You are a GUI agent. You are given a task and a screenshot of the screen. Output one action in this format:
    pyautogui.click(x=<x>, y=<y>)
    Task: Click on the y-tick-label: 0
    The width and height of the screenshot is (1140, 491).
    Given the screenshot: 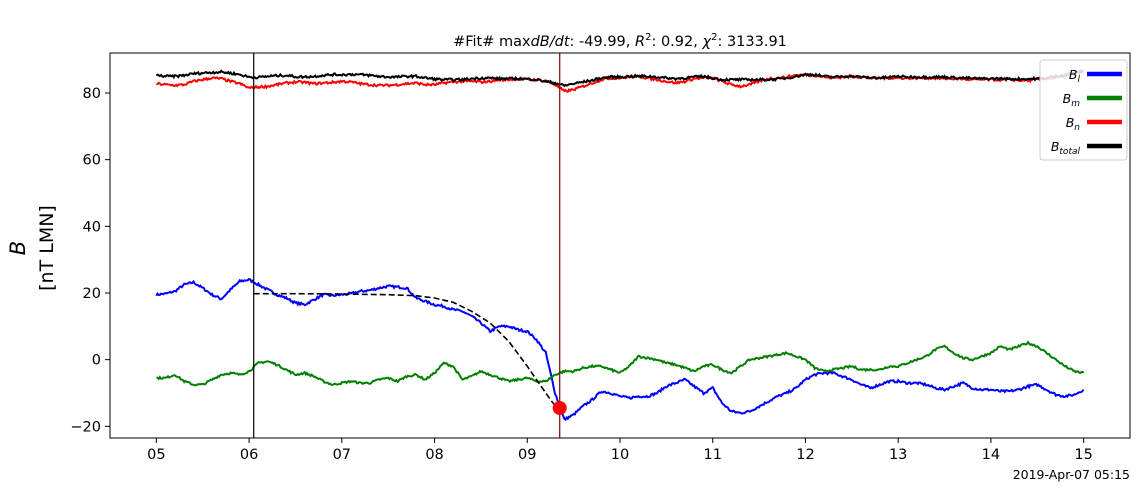 What is the action you would take?
    pyautogui.click(x=96, y=361)
    